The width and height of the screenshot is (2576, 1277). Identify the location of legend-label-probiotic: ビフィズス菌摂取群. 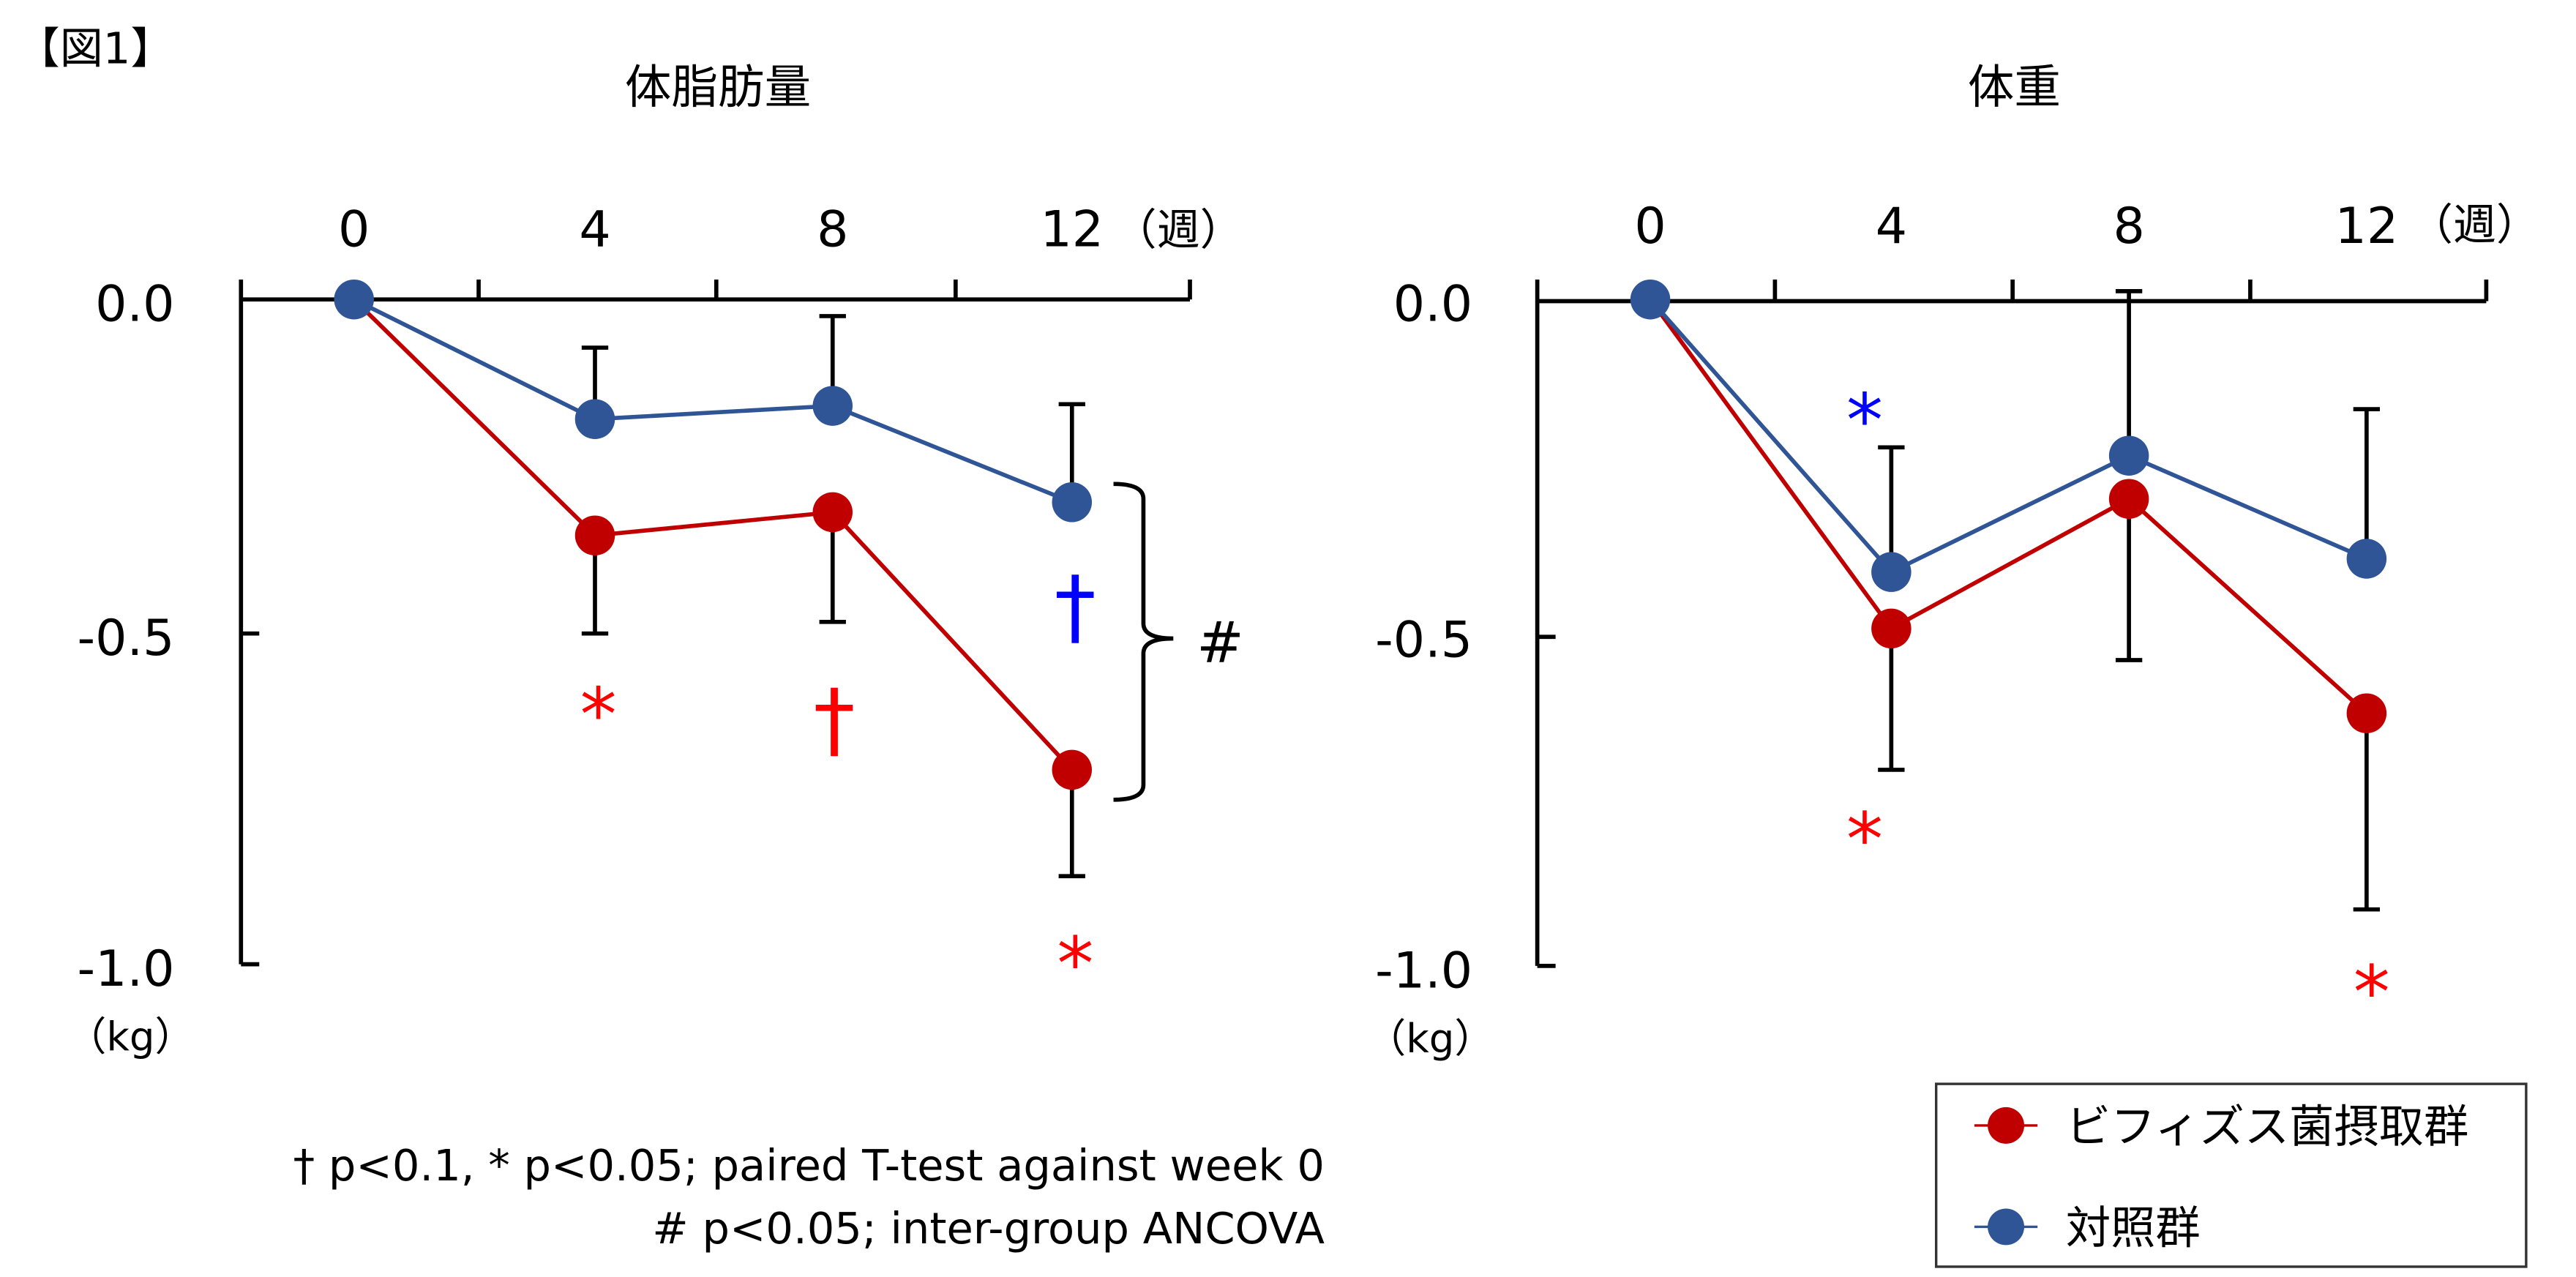
(2267, 1127).